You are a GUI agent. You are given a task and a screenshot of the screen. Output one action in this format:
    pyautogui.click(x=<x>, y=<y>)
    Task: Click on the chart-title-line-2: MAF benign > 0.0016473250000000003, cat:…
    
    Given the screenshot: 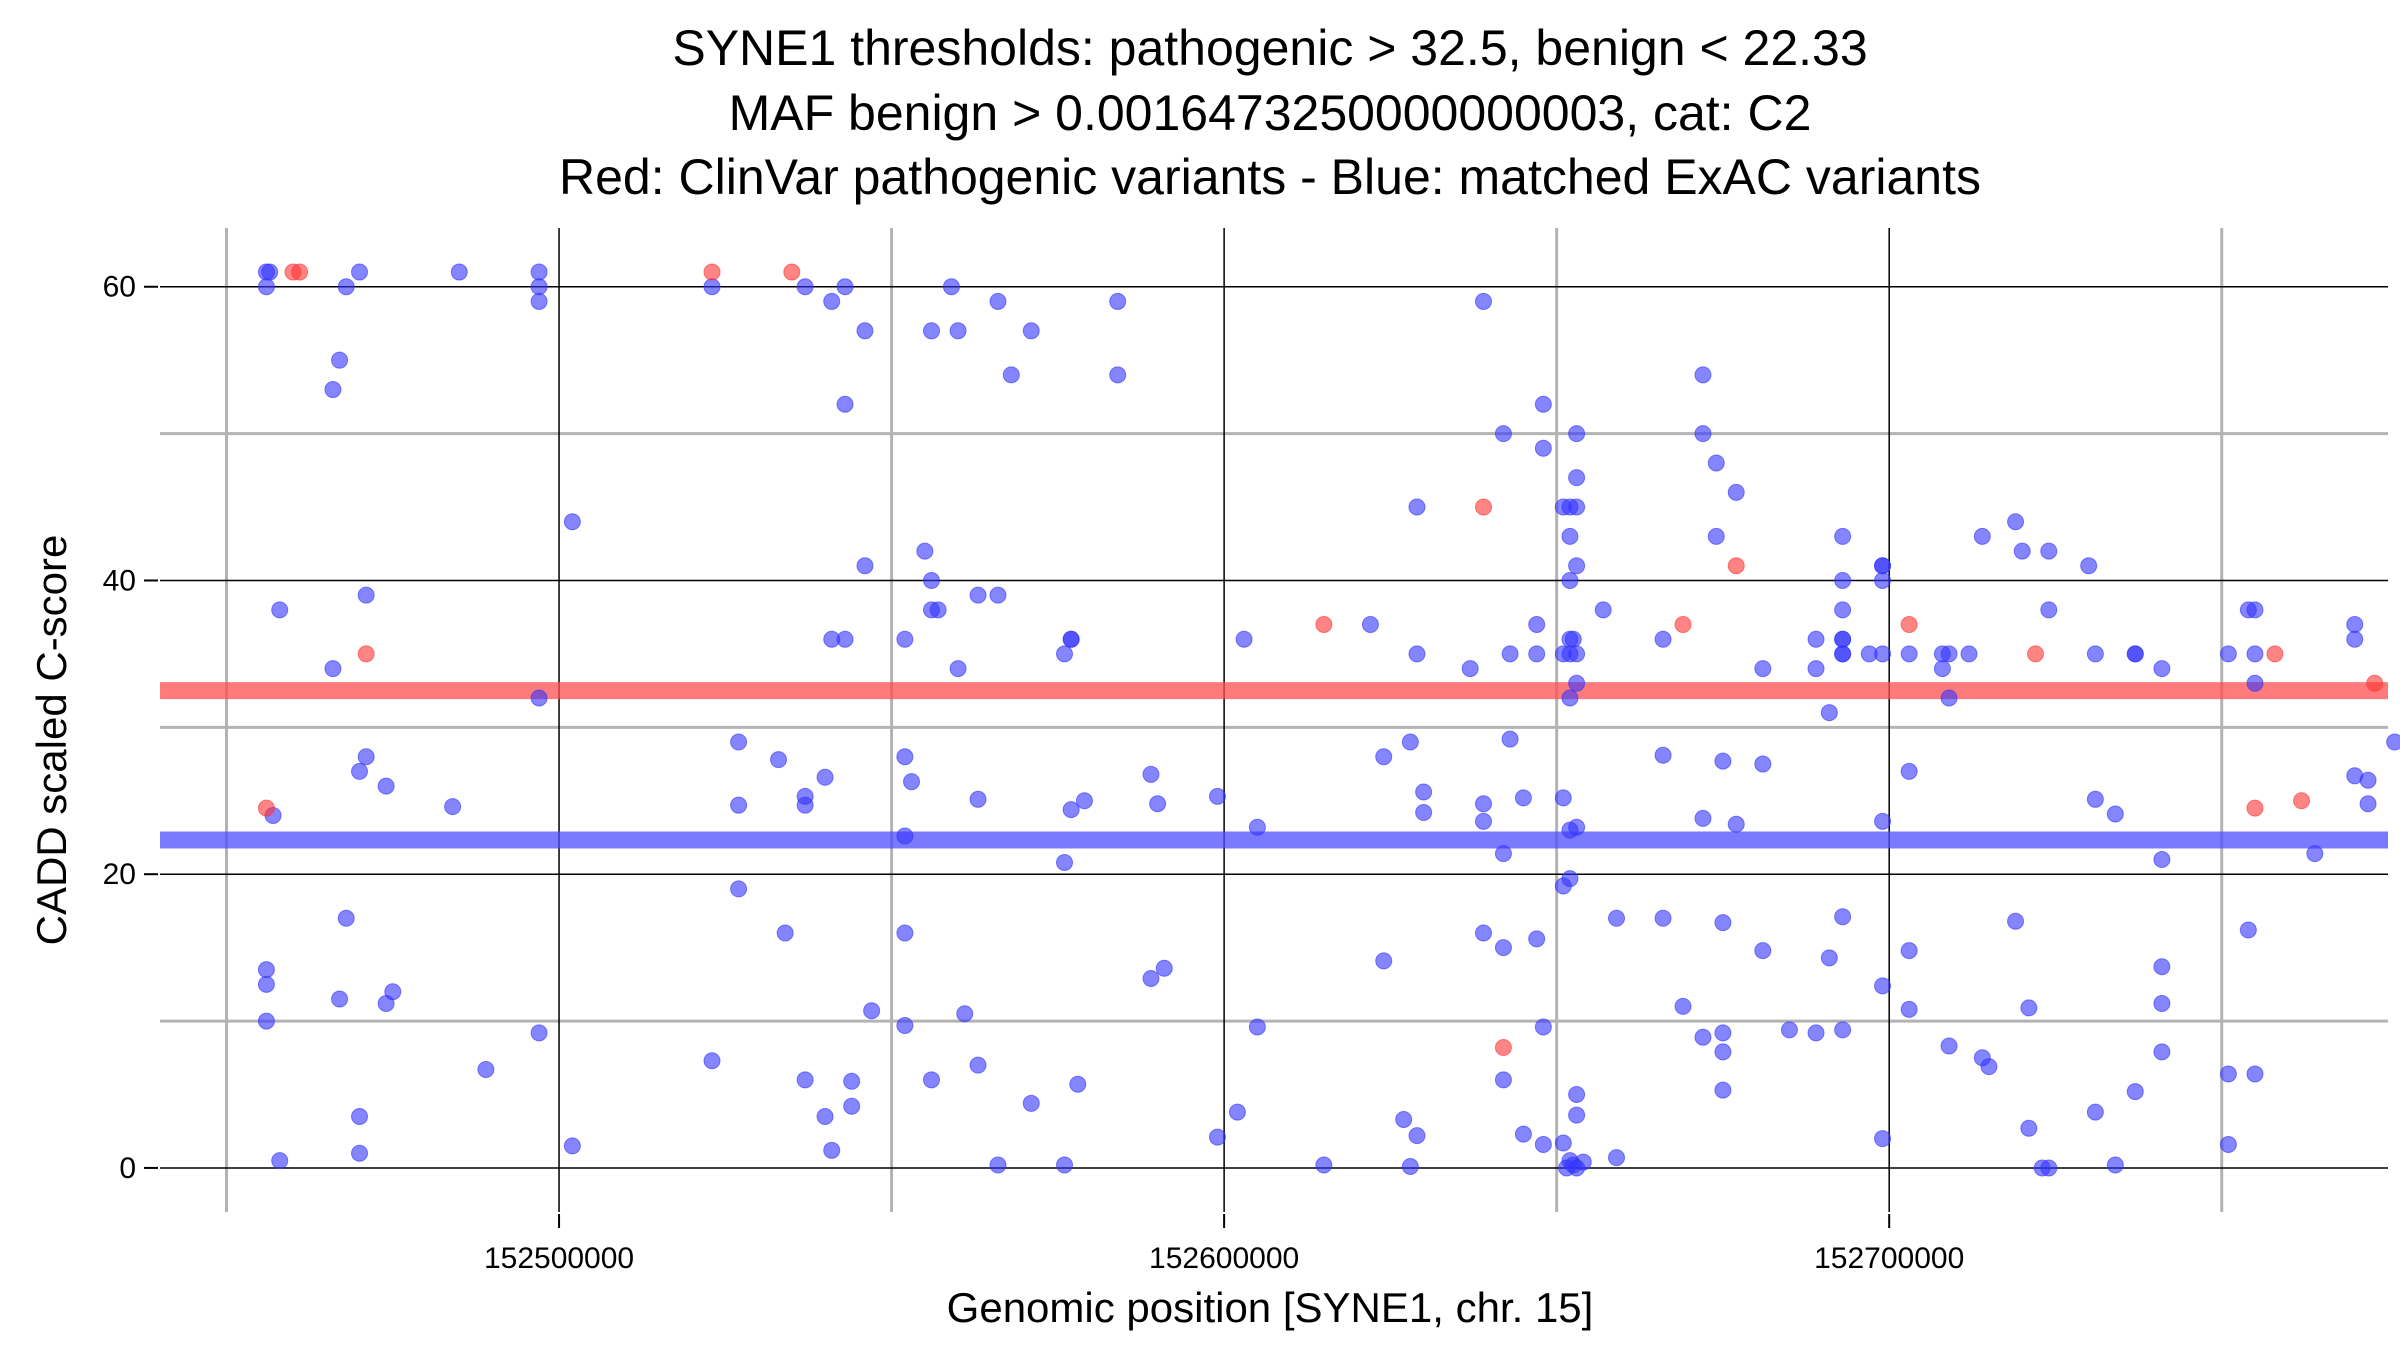 What is the action you would take?
    pyautogui.click(x=1270, y=113)
    